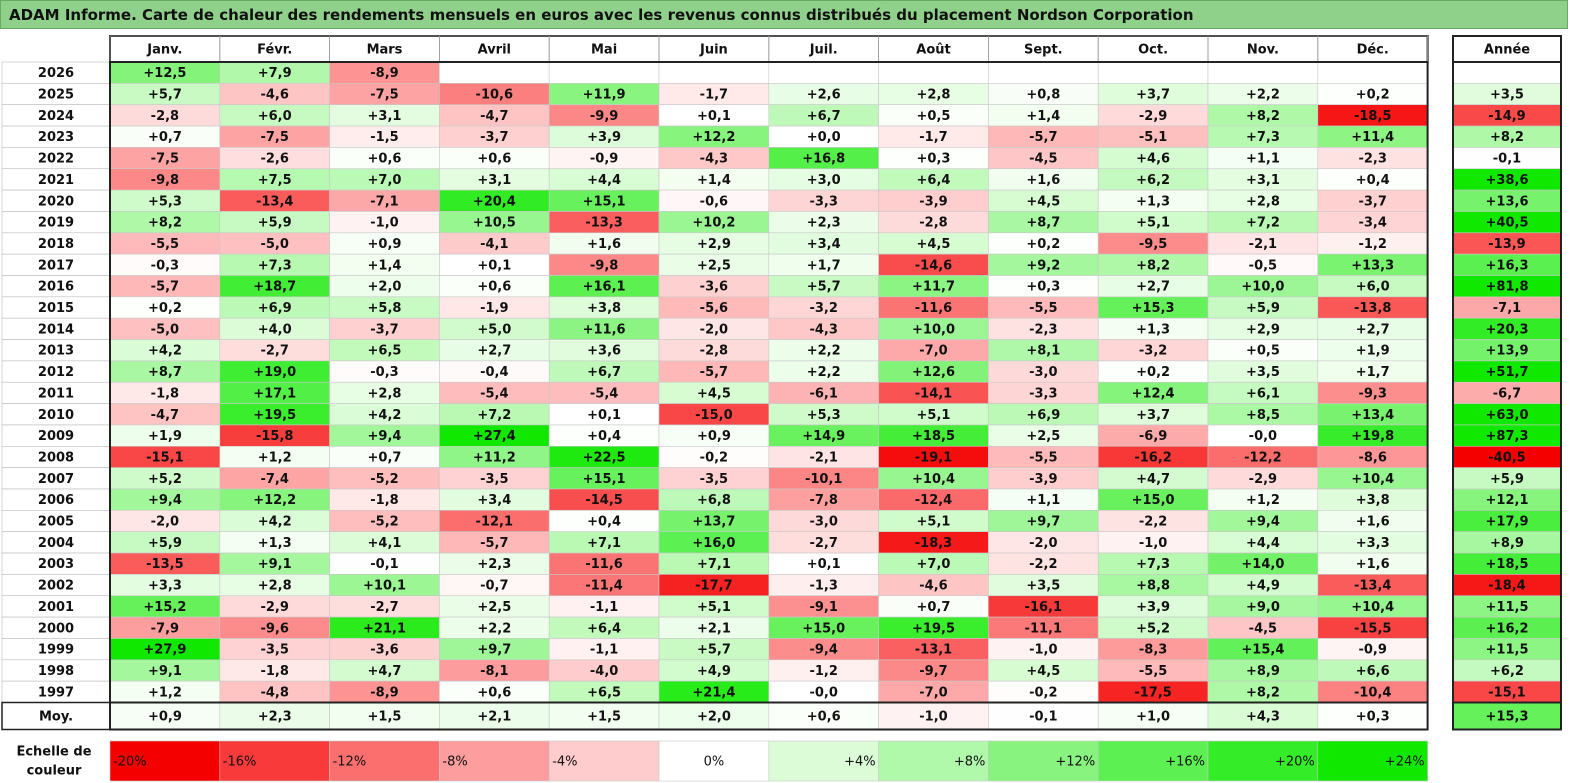 The image size is (1570, 783). I want to click on heatmap-cell-value: -7,4, so click(274, 479).